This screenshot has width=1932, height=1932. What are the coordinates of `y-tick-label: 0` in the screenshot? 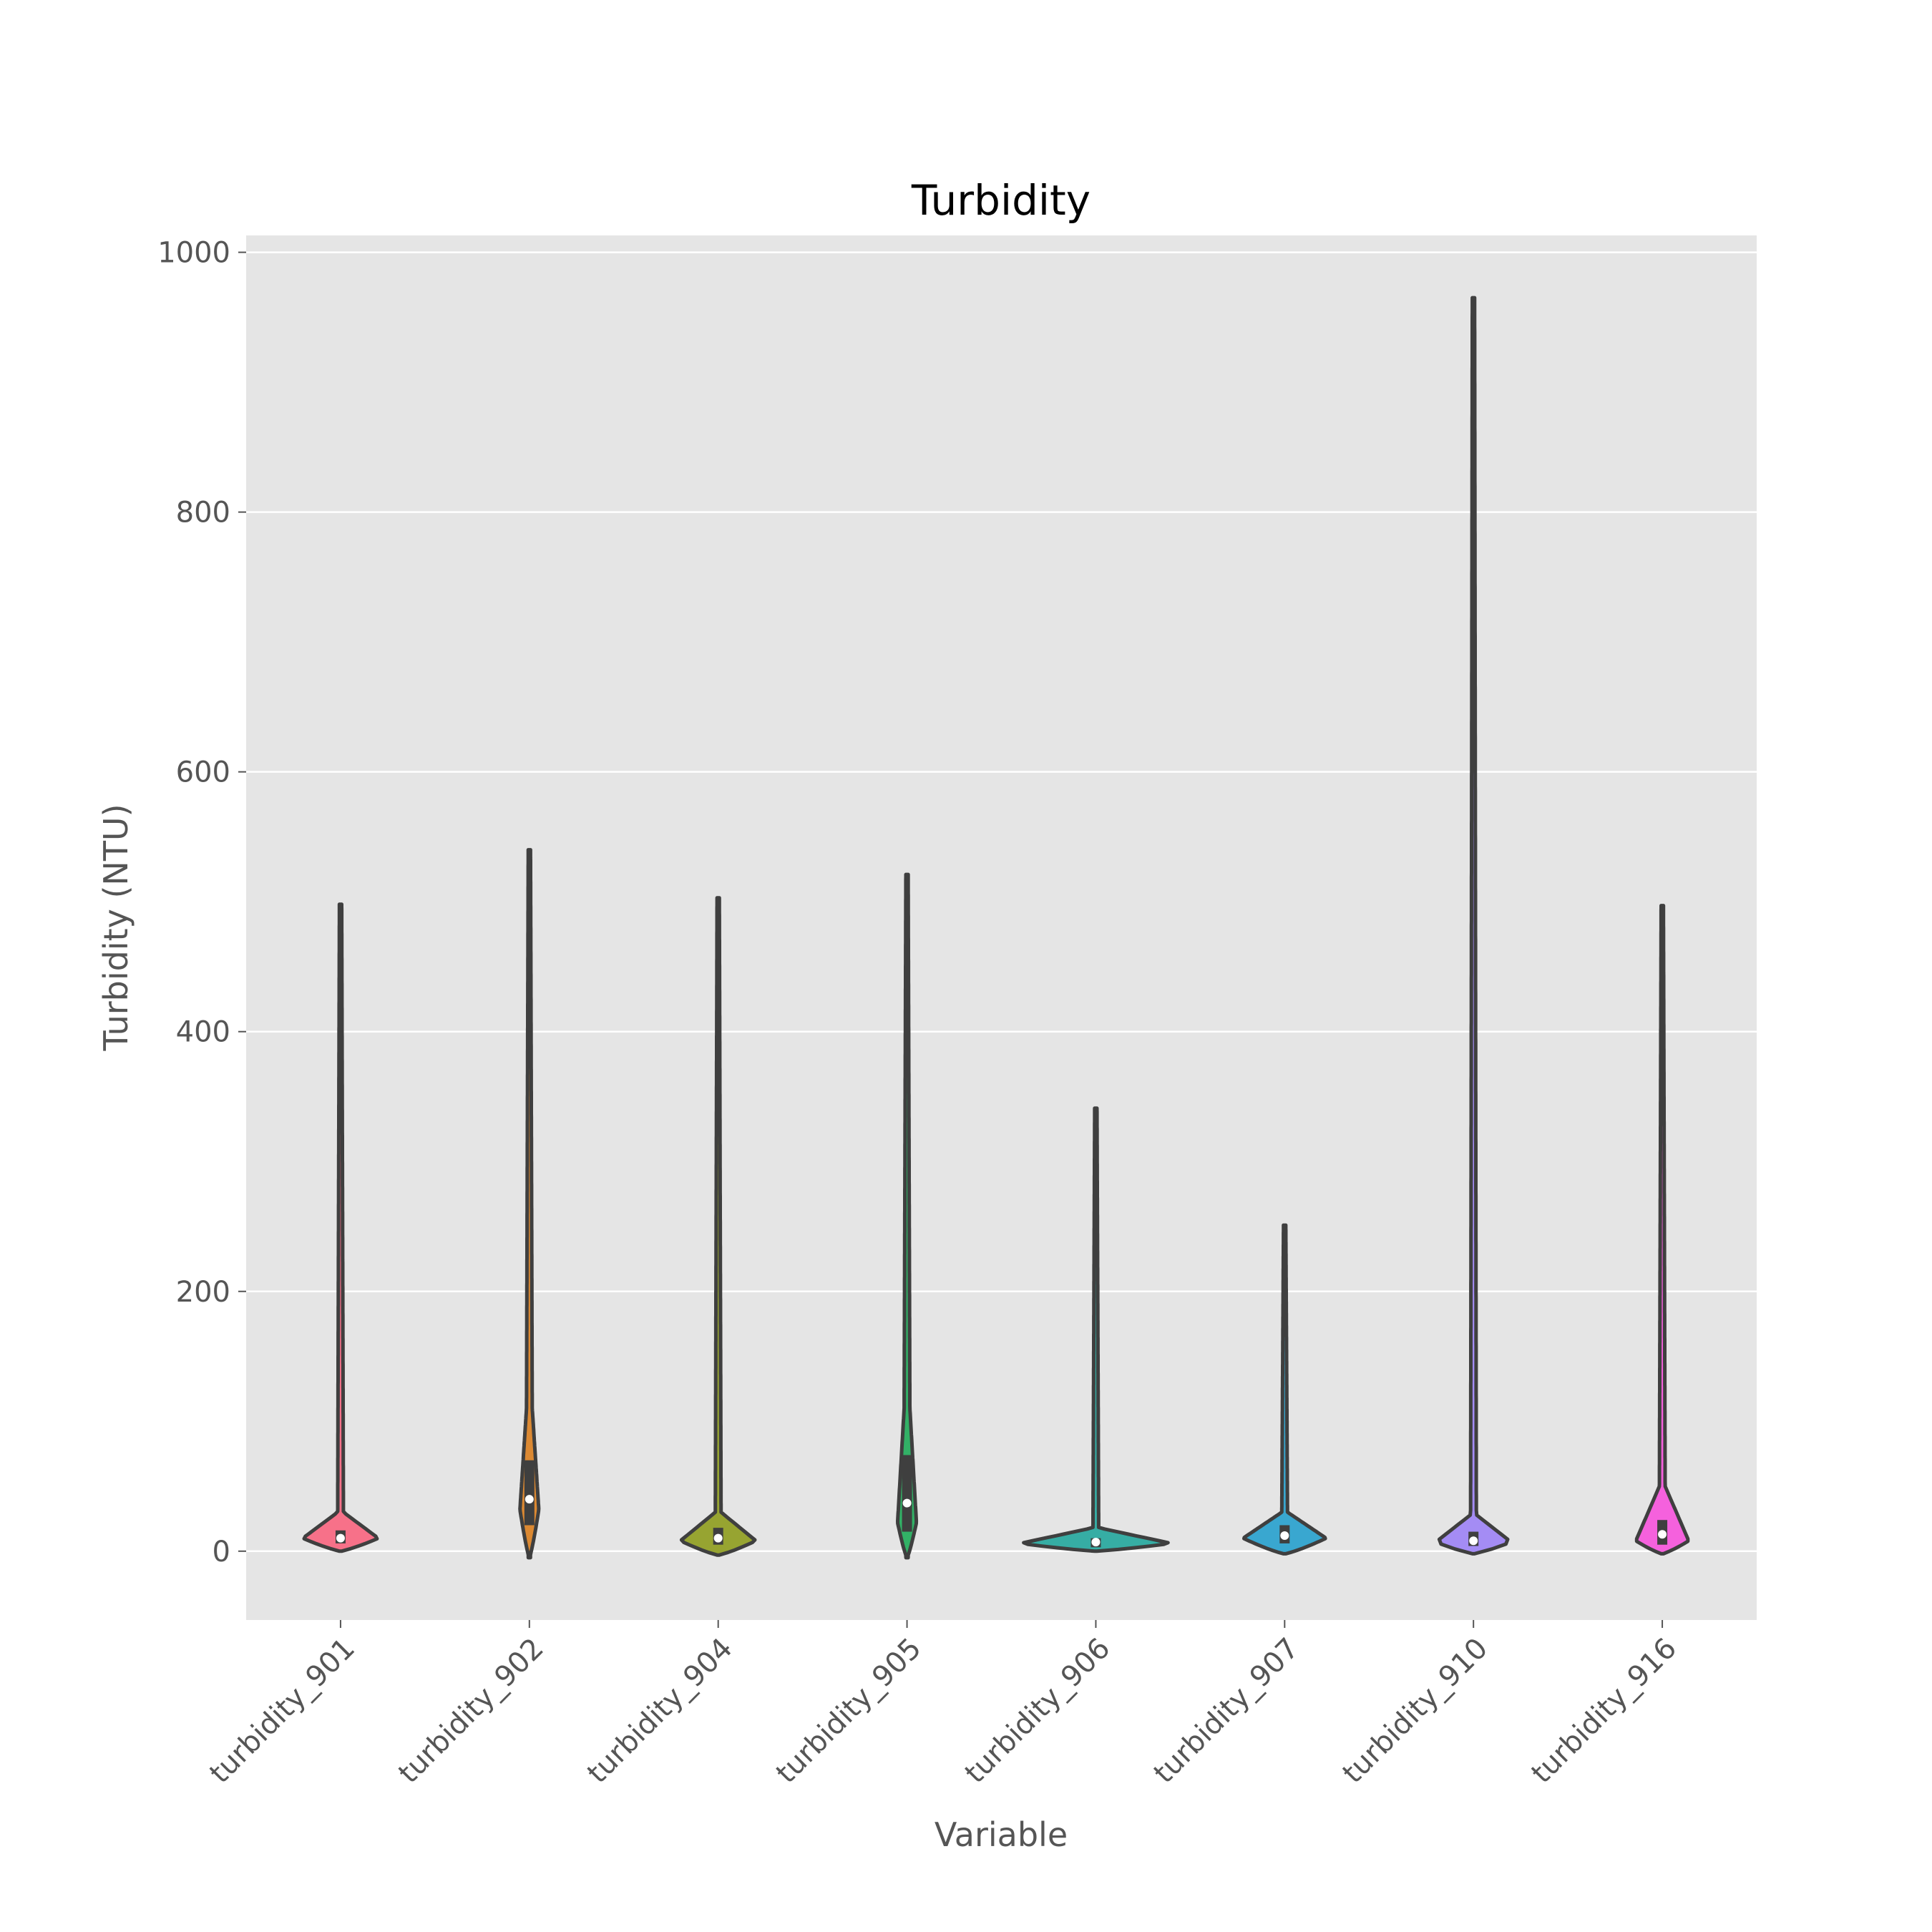 It's located at (221, 1552).